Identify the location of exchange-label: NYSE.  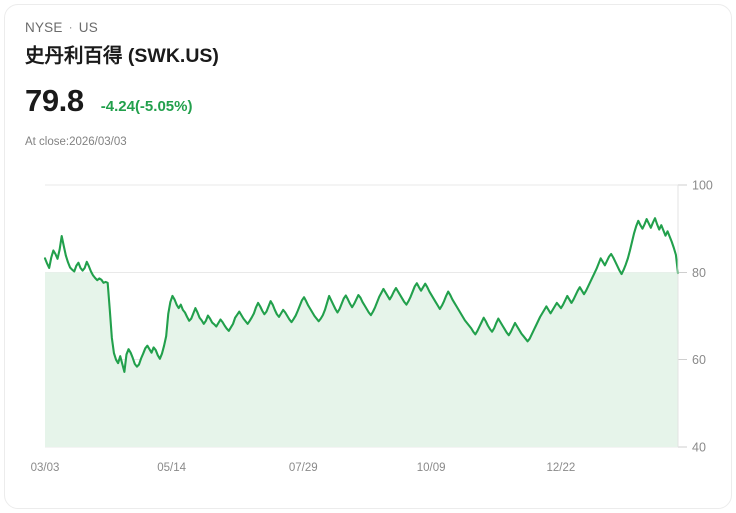
(44, 27).